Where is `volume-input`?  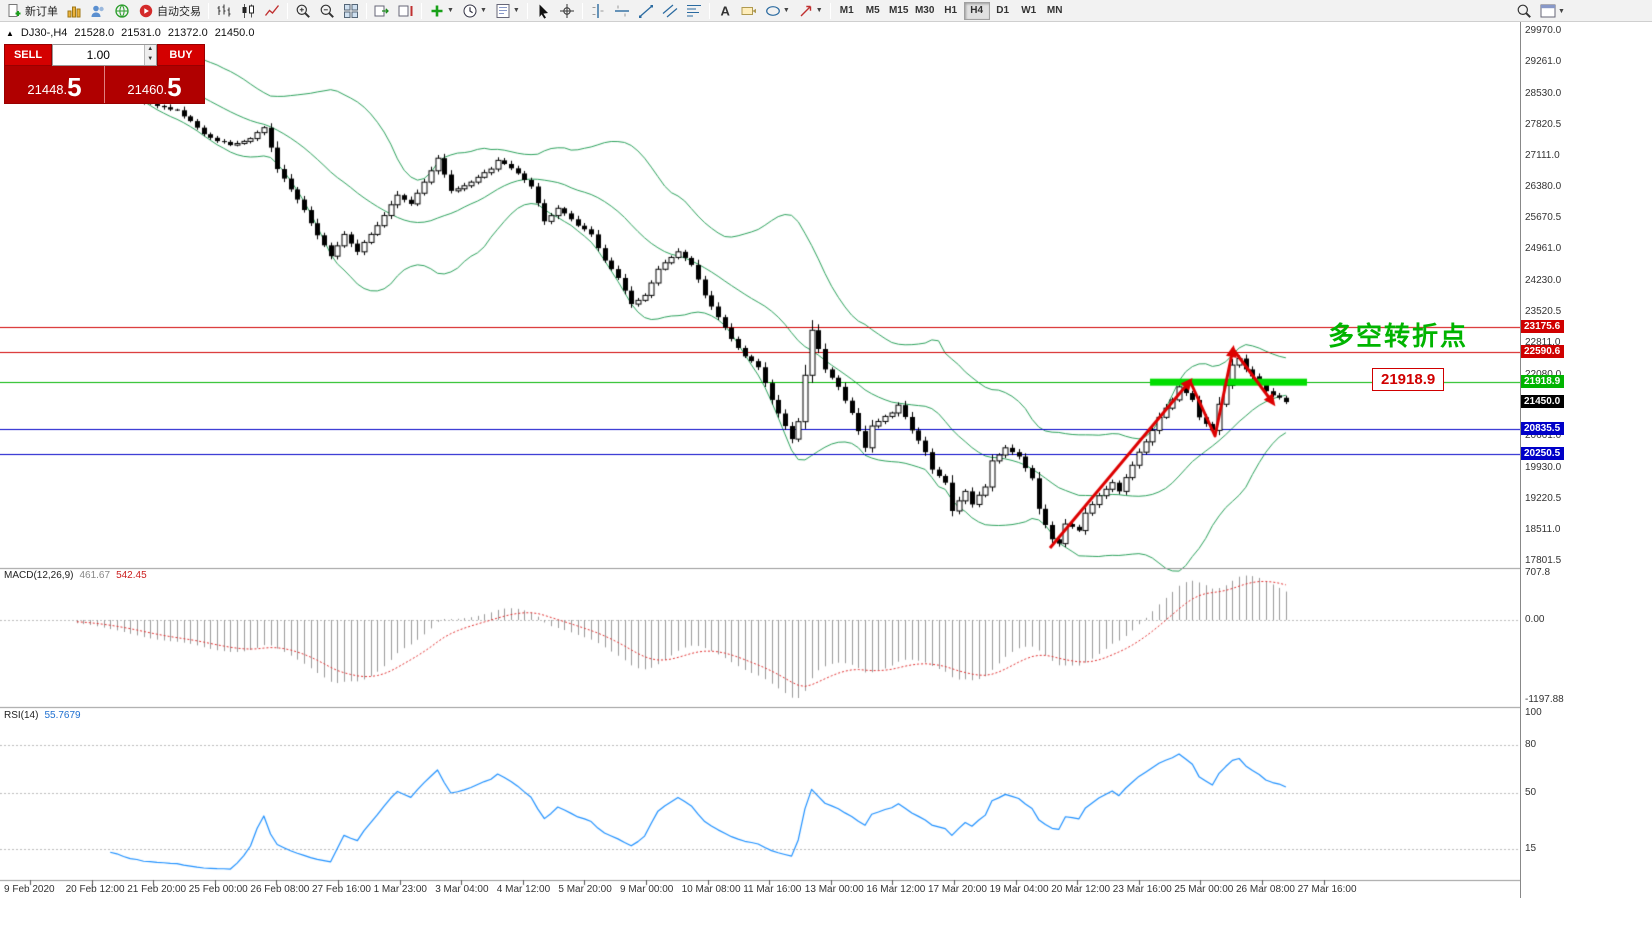 volume-input is located at coordinates (98, 55).